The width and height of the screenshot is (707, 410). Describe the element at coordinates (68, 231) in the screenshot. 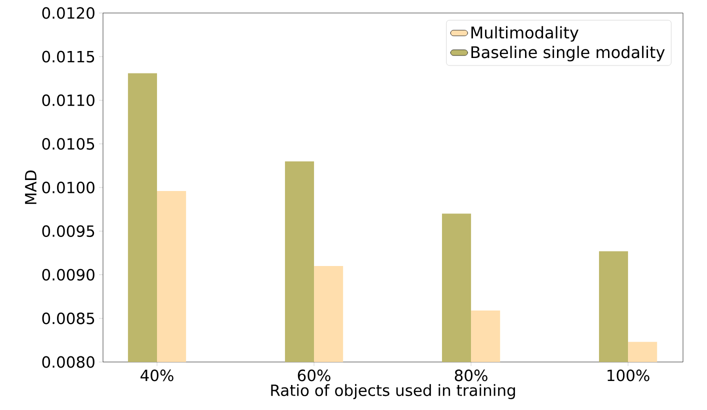

I see `y-tick-label: 0.0095` at that location.